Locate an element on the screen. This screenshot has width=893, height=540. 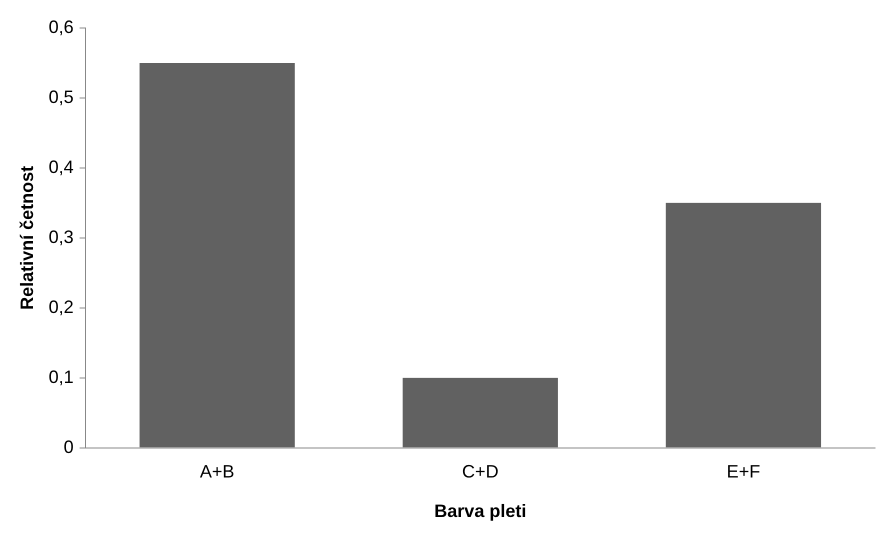
y-tick-label: 0 is located at coordinates (69, 446).